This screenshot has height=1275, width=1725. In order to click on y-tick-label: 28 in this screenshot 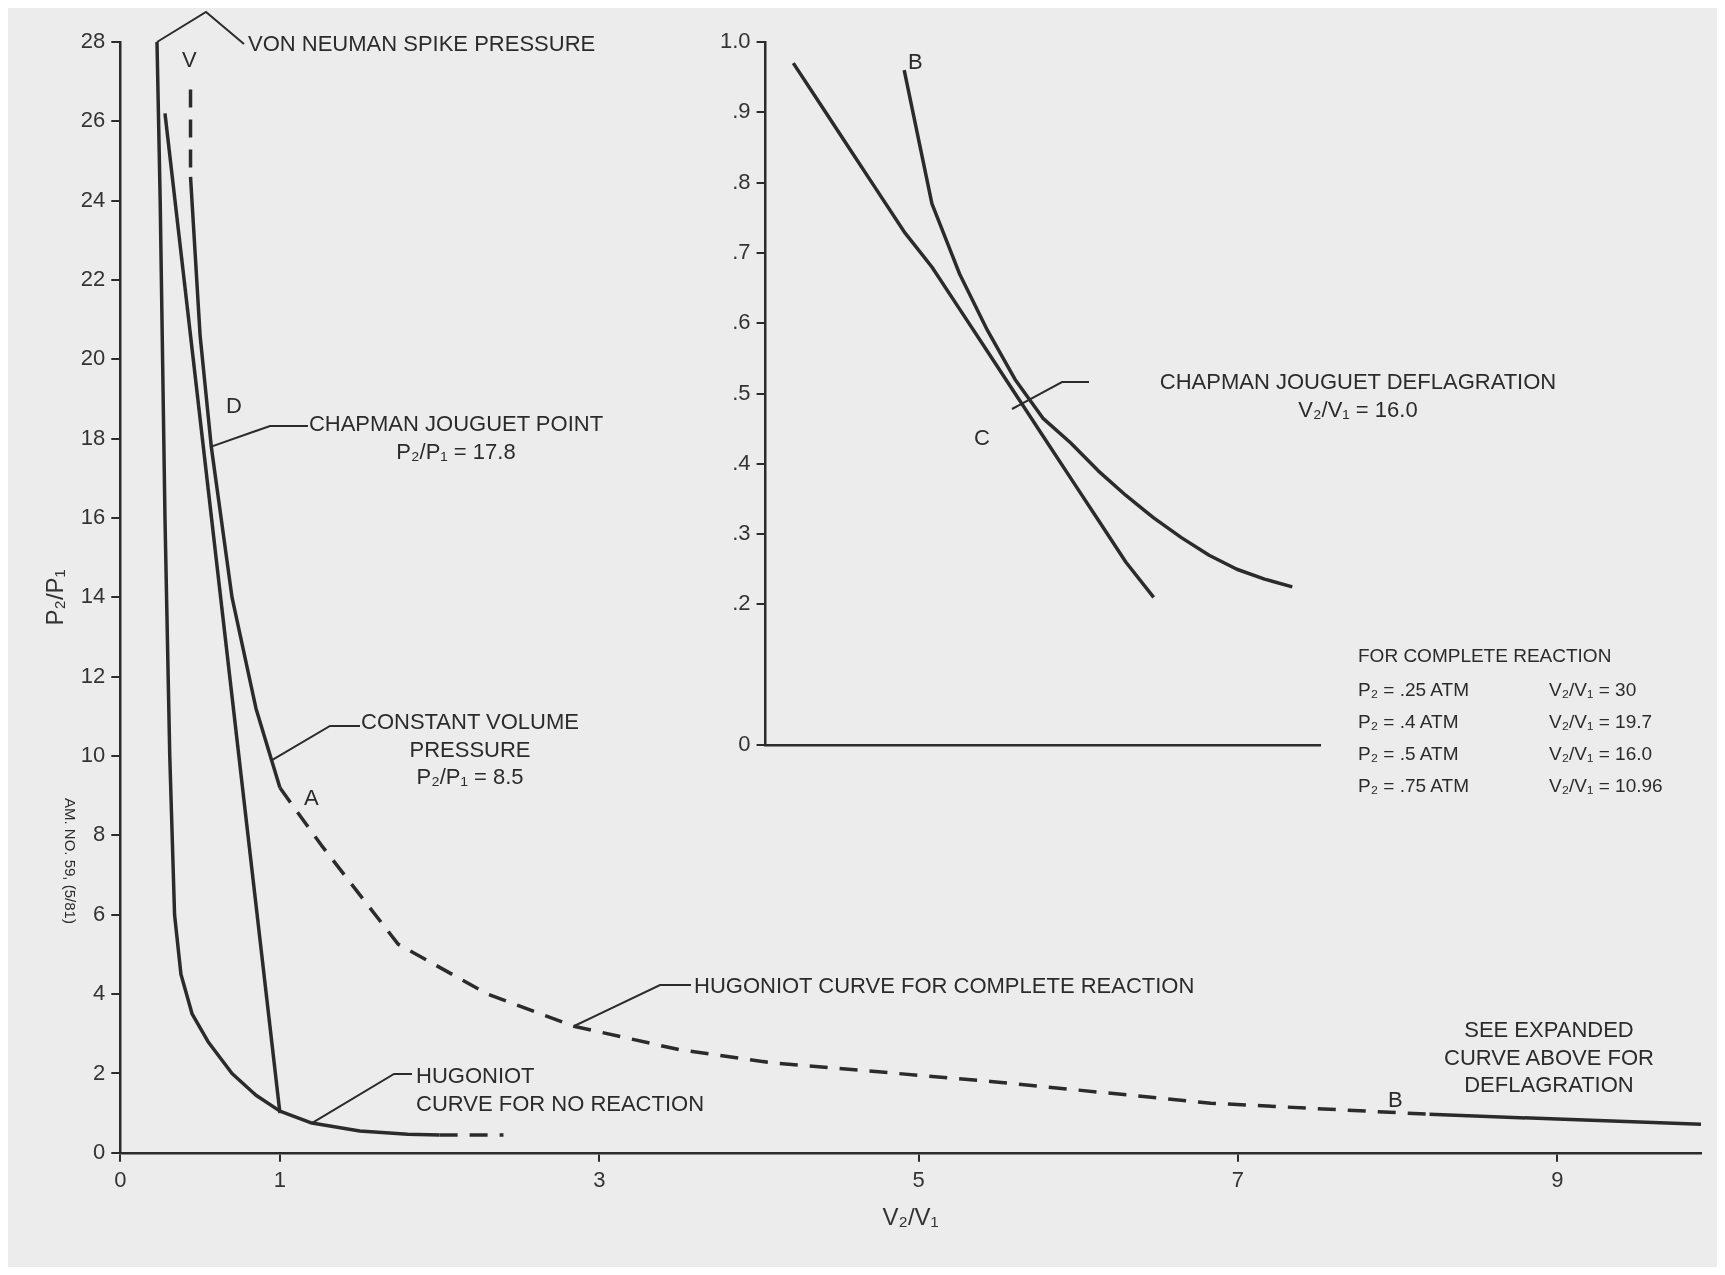, I will do `click(93, 41)`.